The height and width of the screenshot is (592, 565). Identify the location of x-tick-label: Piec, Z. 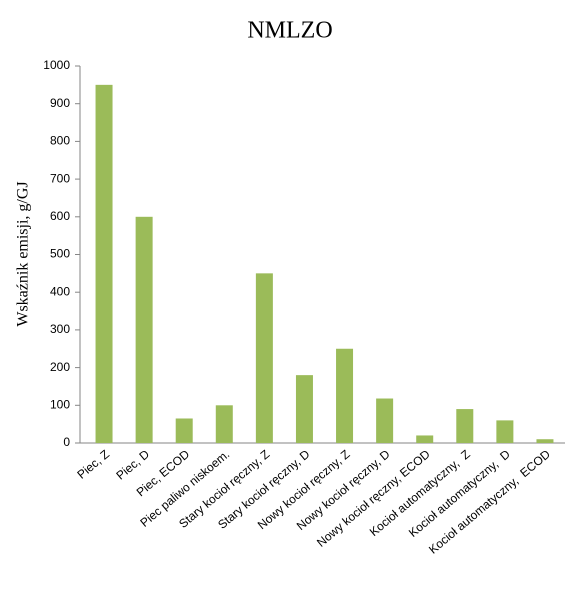
(93, 464).